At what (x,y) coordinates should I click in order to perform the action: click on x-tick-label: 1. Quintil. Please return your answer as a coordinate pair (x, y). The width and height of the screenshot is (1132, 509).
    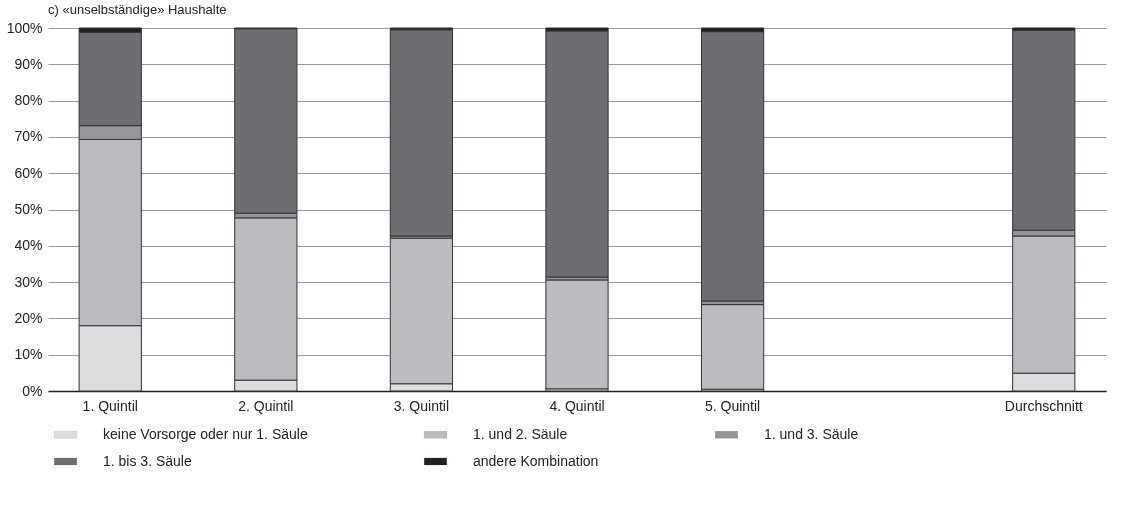
    Looking at the image, I should click on (110, 405).